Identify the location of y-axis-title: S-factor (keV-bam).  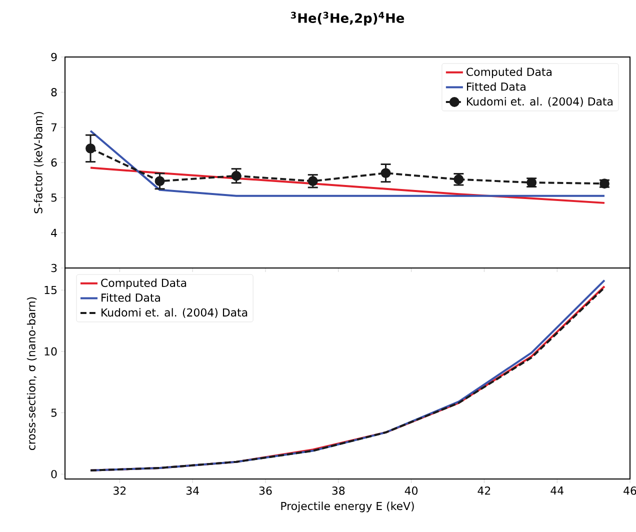
(39, 163).